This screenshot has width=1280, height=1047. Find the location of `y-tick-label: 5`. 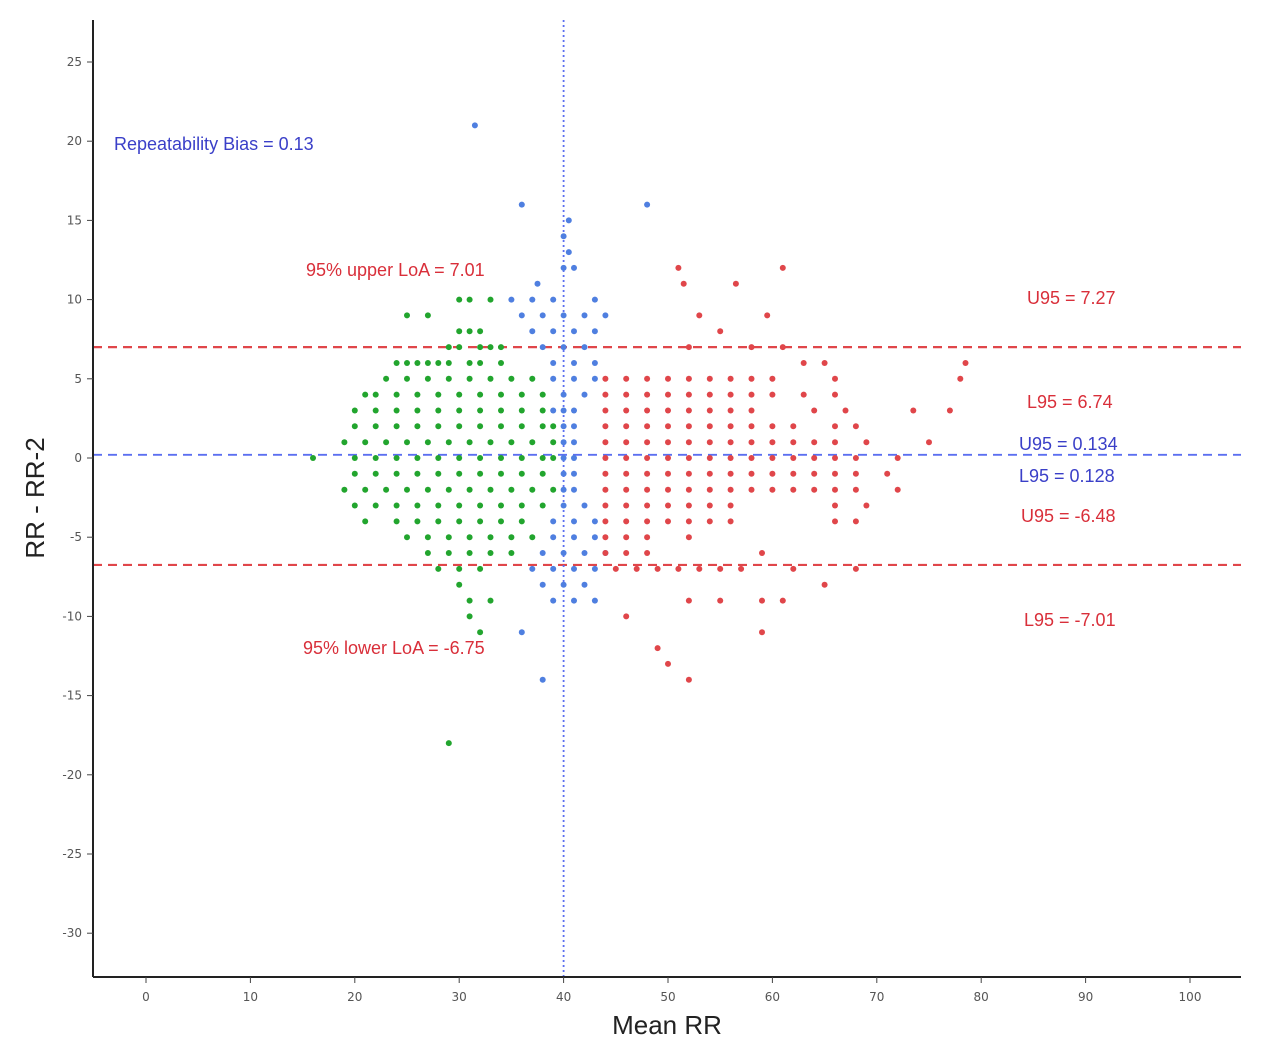

y-tick-label: 5 is located at coordinates (78, 379).